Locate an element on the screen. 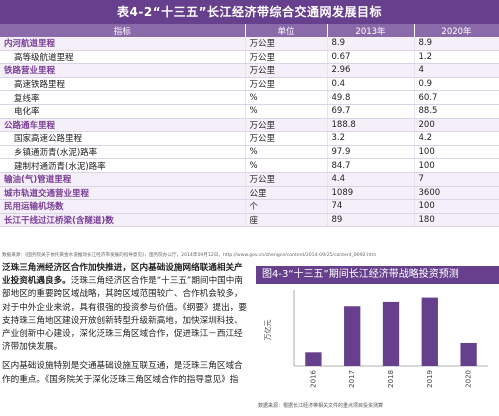 The image size is (499, 416). header-unit: 单位 is located at coordinates (286, 30).